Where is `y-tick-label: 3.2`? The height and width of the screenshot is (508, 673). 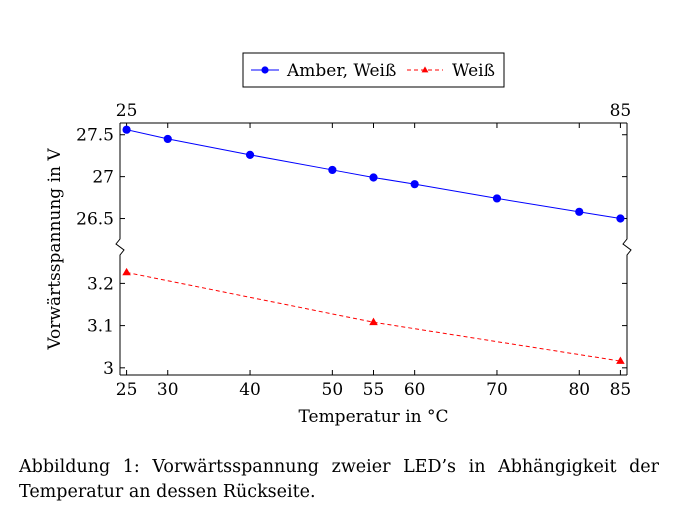
y-tick-label: 3.2 is located at coordinates (100, 284).